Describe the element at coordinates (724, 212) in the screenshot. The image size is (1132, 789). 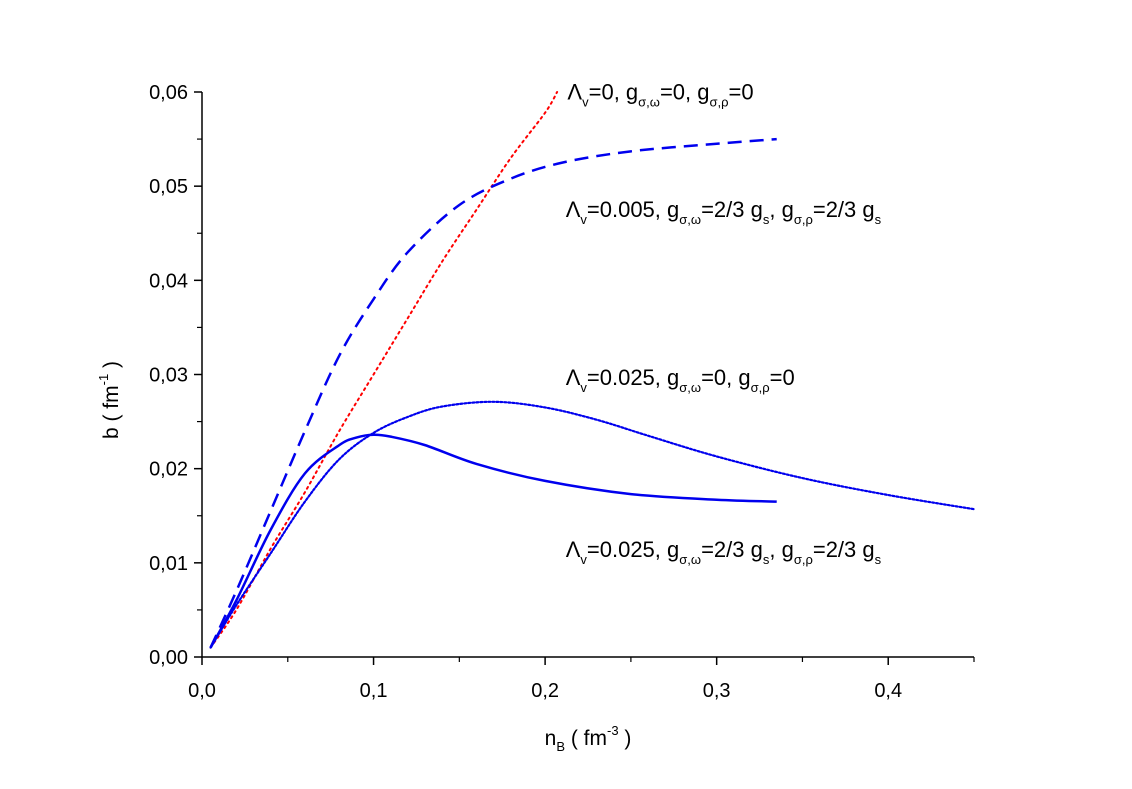
I see `annotation-ann-2: Λv=0.005, gσ,ω=2/3 gs, gσ,ρ=2/3 gs` at that location.